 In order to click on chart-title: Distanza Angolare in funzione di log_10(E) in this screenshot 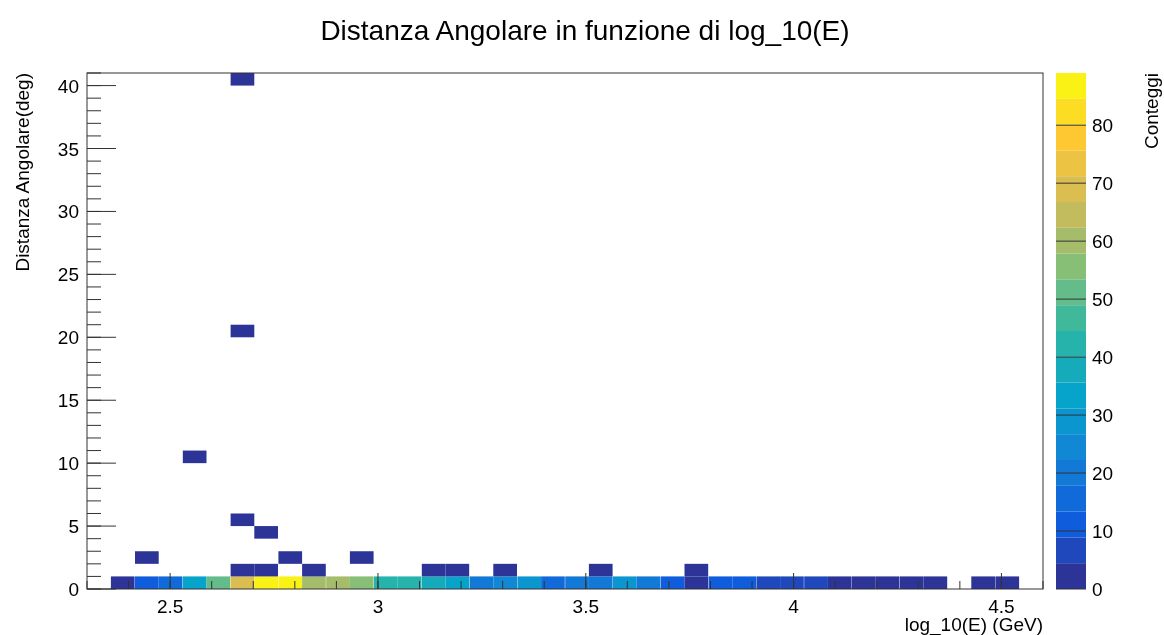, I will do `click(585, 30)`.